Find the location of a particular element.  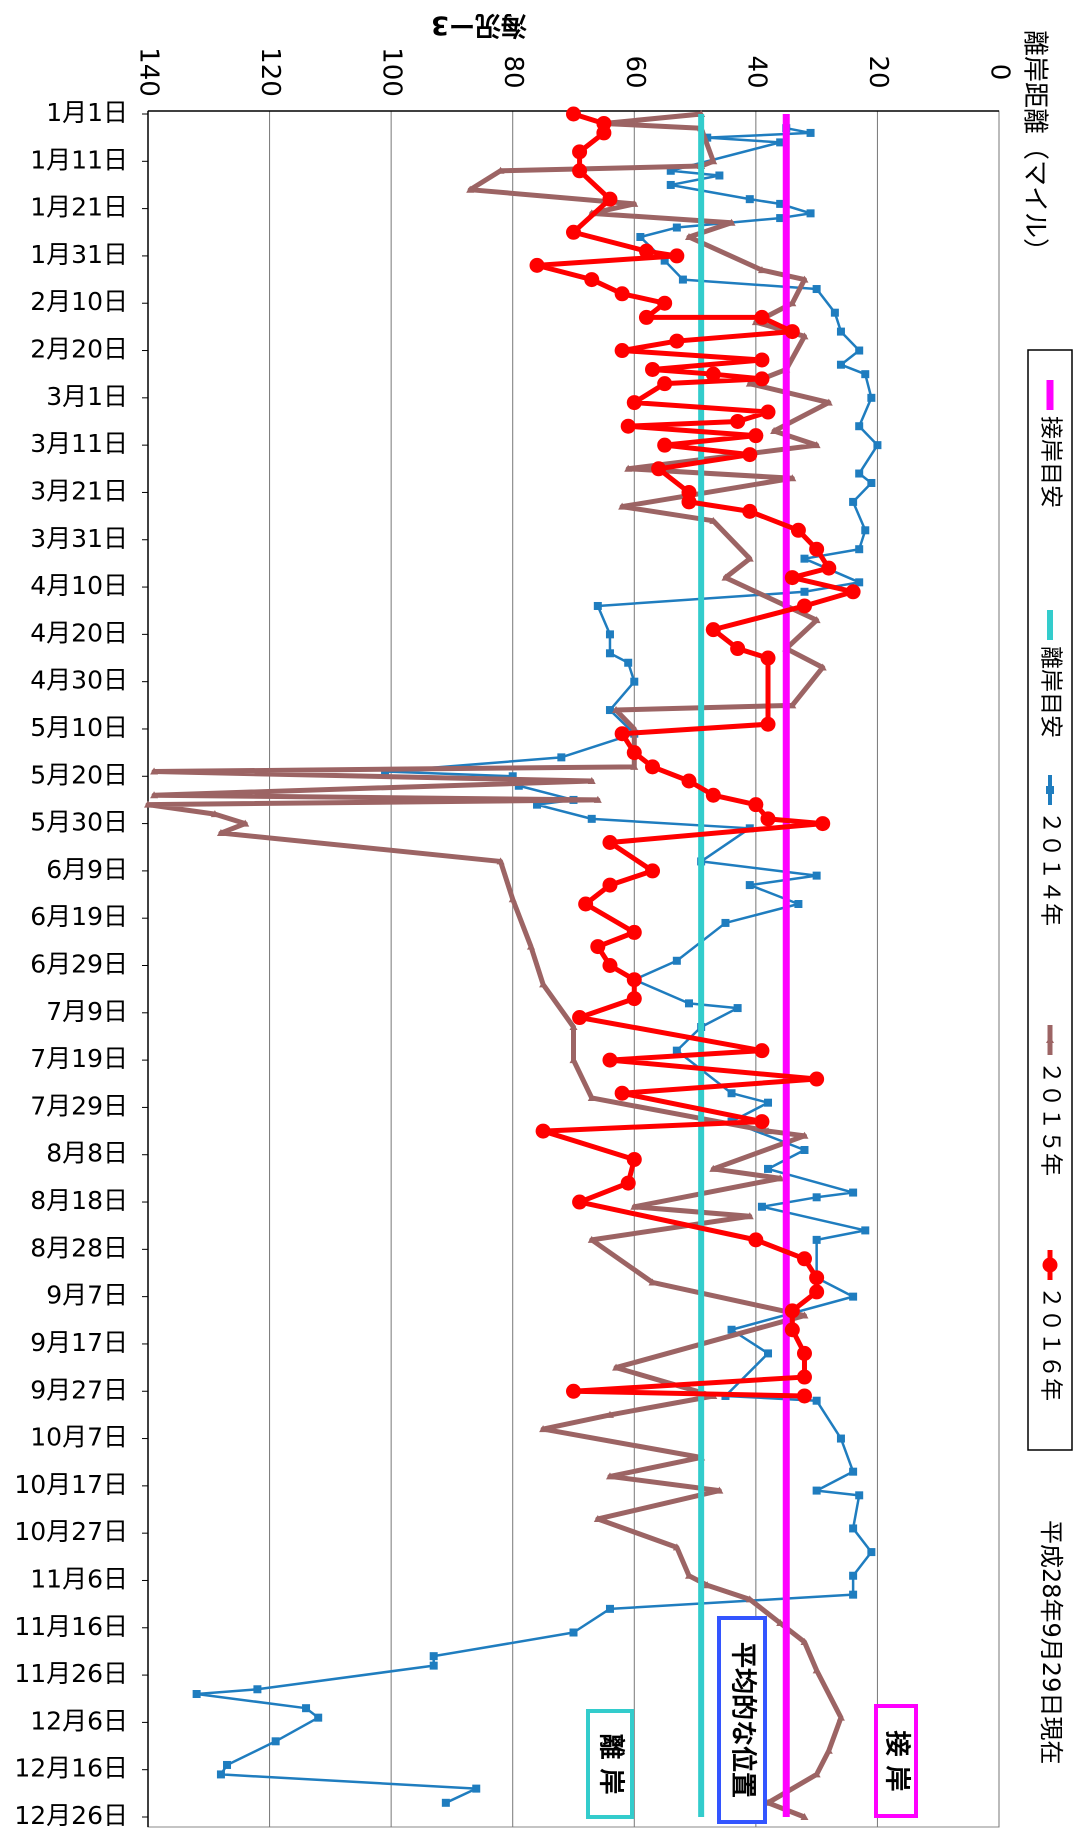

x-tick-label: 4月30日 is located at coordinates (79, 680).